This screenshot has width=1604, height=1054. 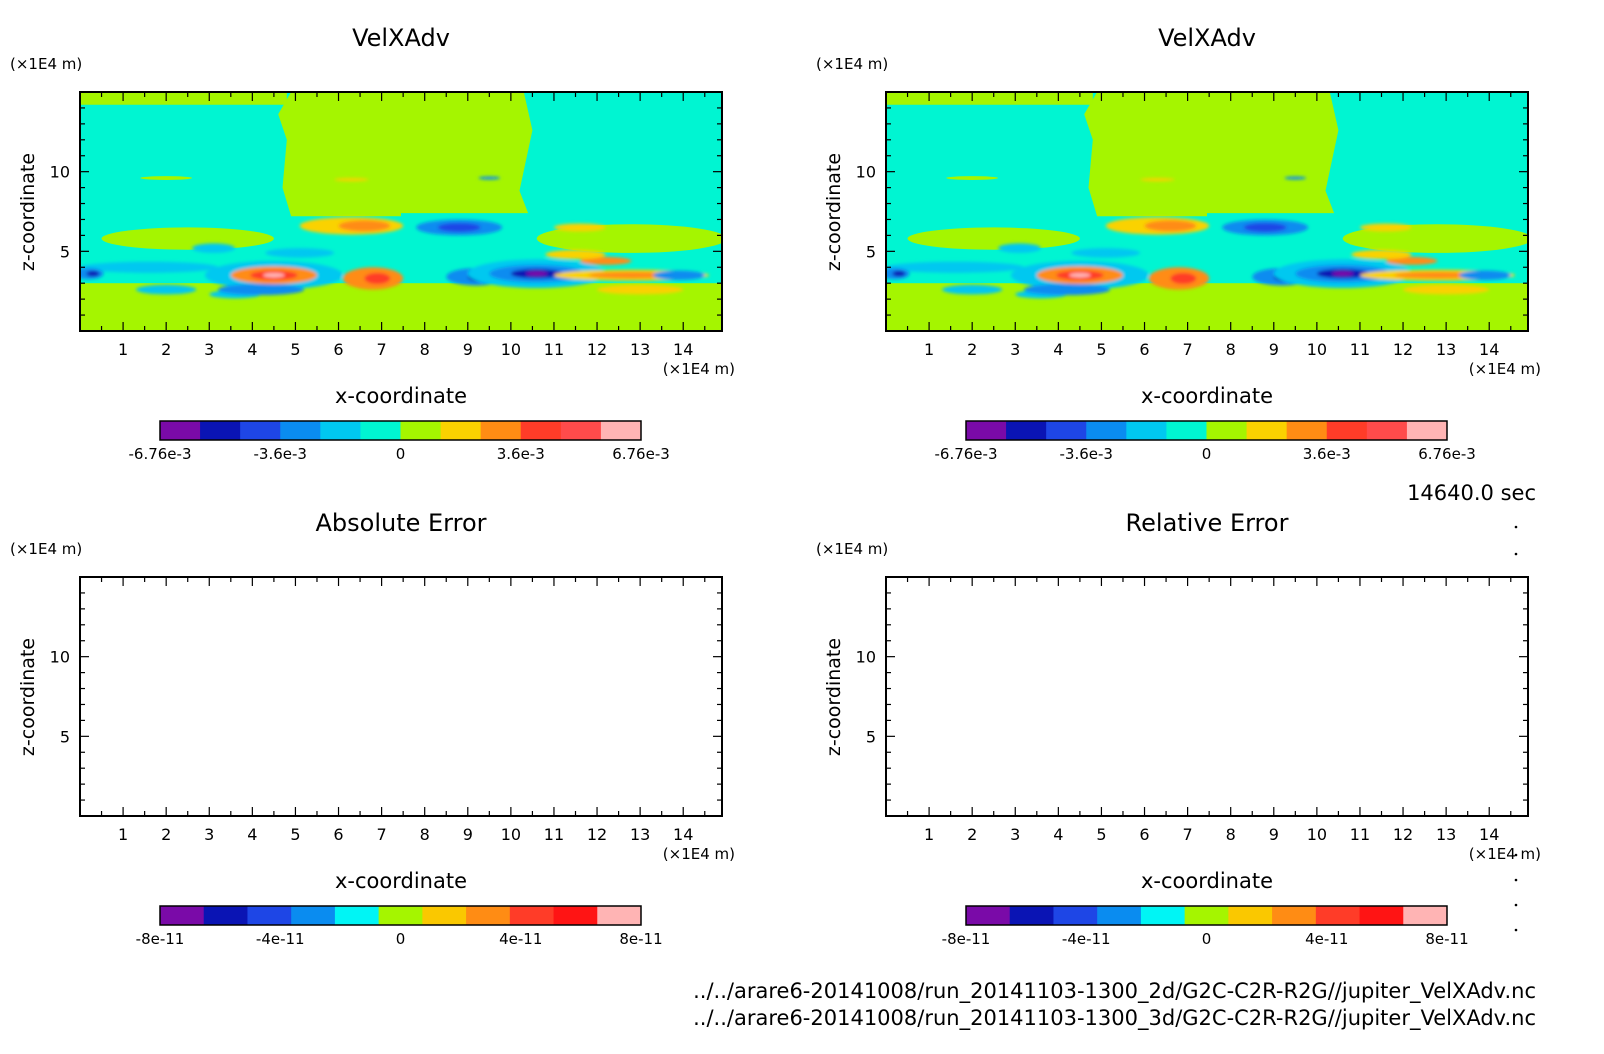 I want to click on colorbar-tick-label: 6.76e-3, so click(x=641, y=454).